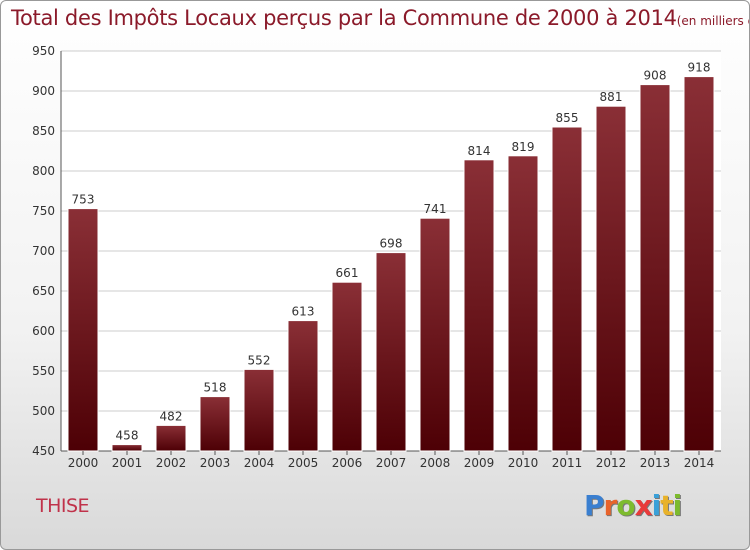 The width and height of the screenshot is (750, 550). What do you see at coordinates (643, 505) in the screenshot?
I see `logo-letter: x` at bounding box center [643, 505].